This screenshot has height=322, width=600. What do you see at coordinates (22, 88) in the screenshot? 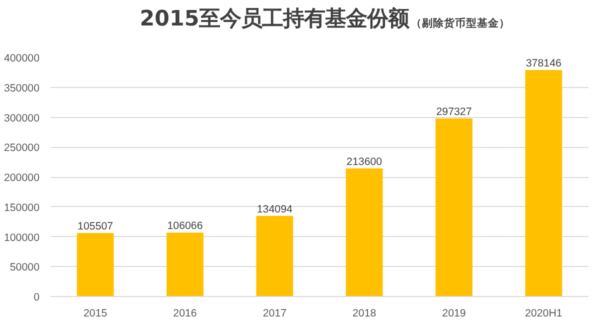
I see `y-tick-label: 350000` at bounding box center [22, 88].